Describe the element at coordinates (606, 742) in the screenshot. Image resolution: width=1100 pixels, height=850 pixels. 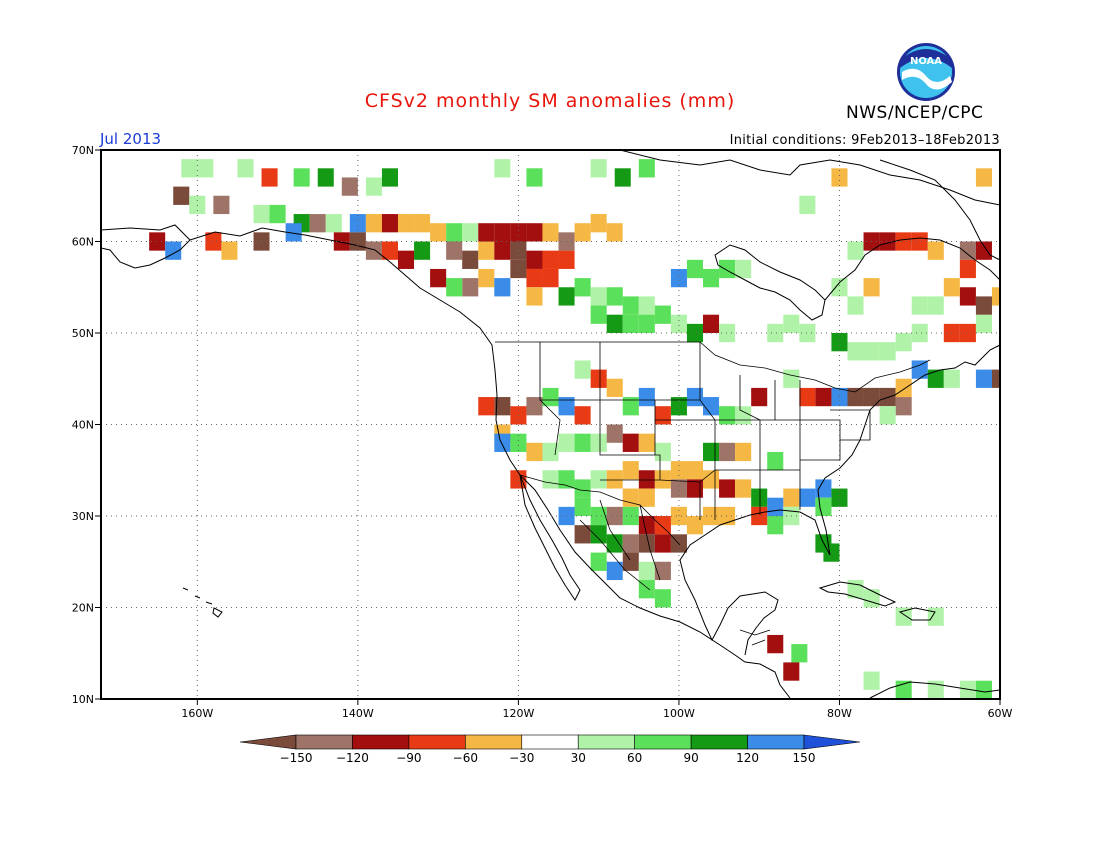
I see `legend-swatch` at that location.